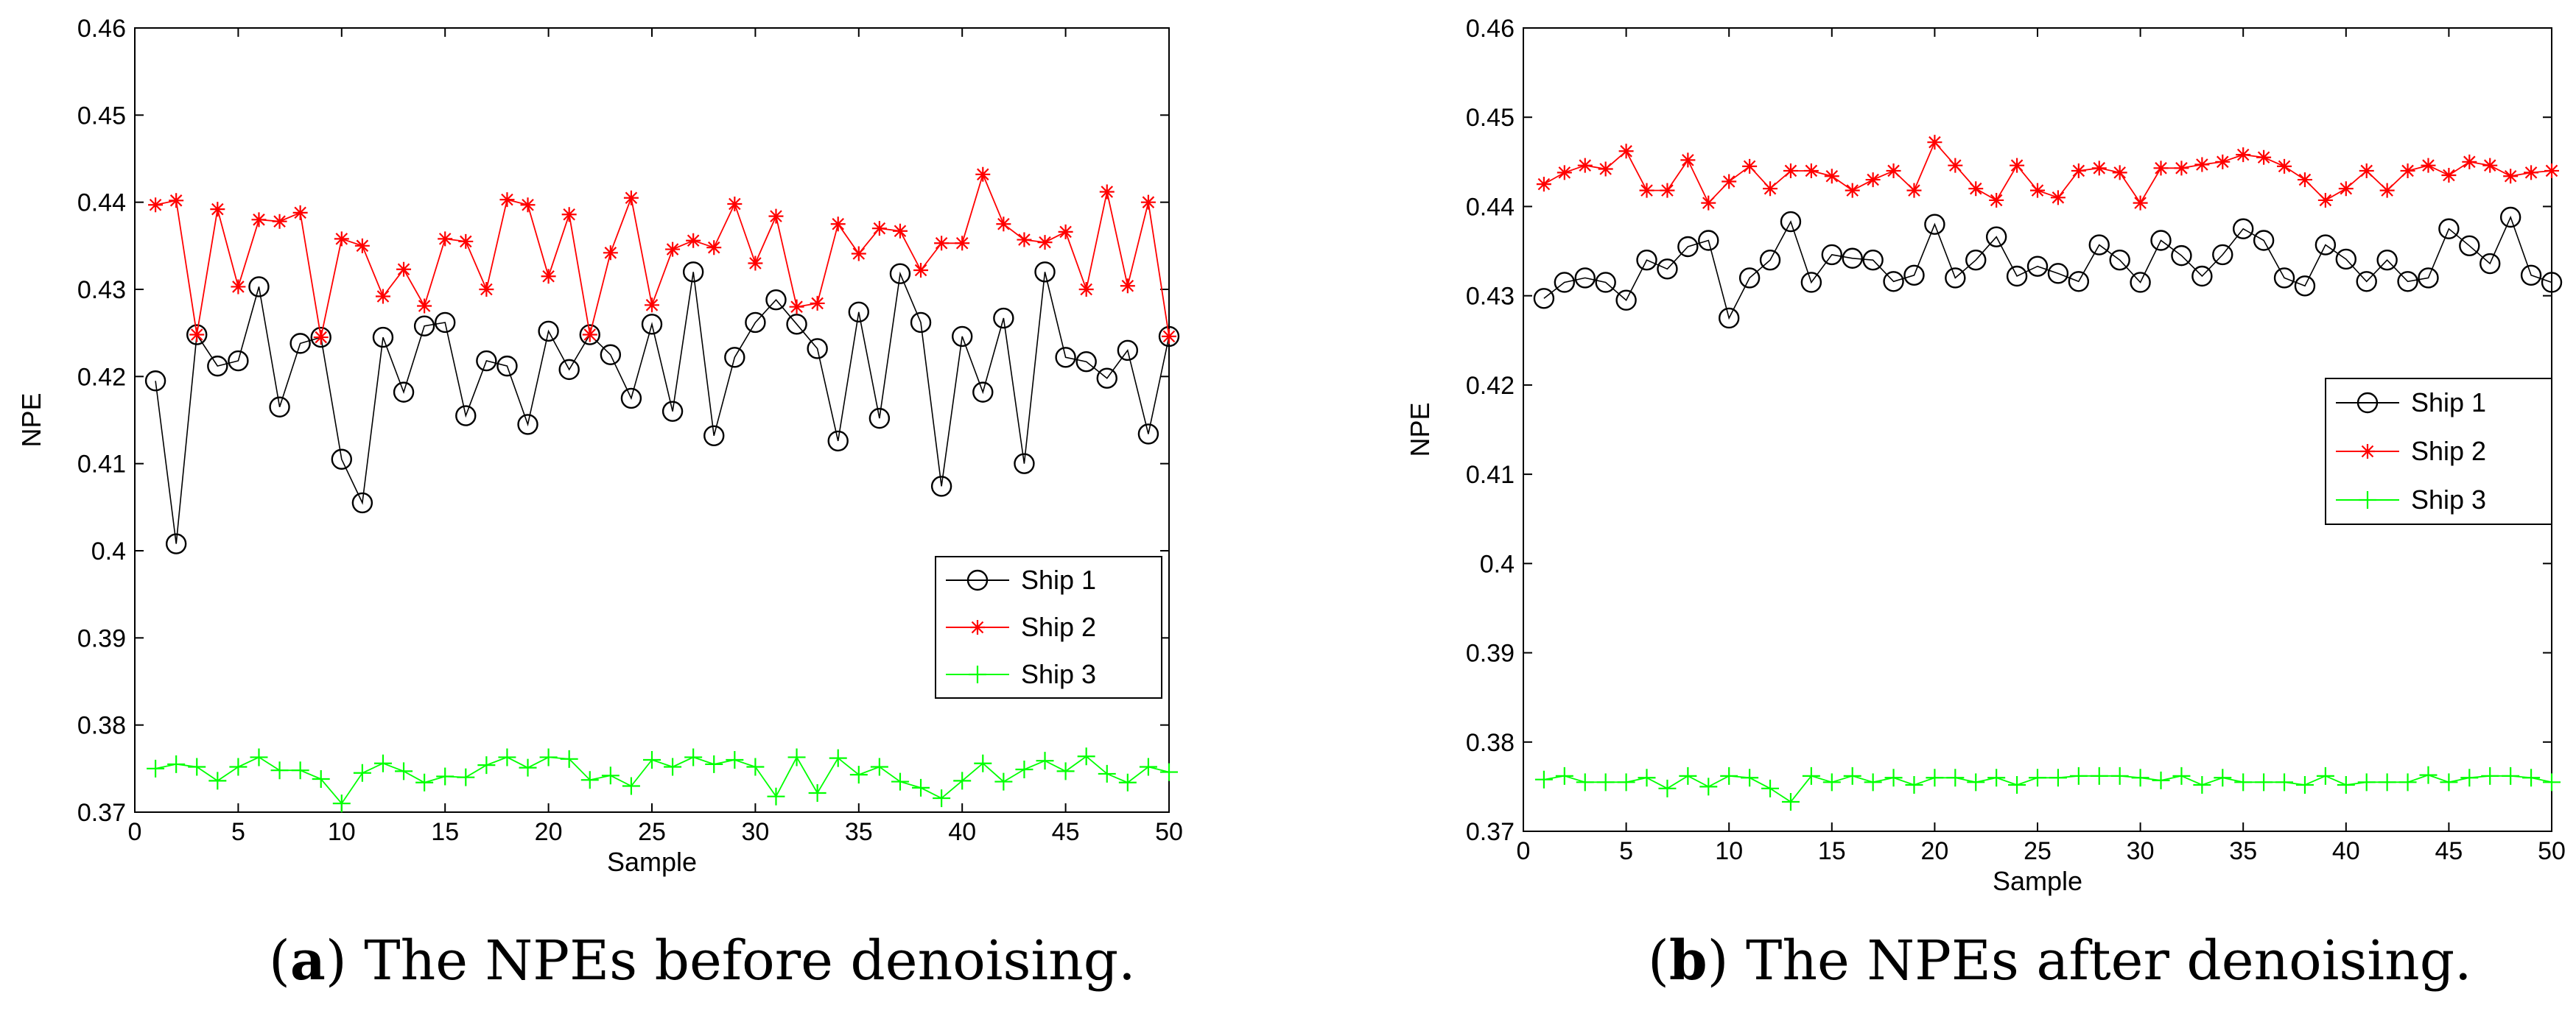 The height and width of the screenshot is (1022, 2576). What do you see at coordinates (1490, 207) in the screenshot?
I see `y-tick-label: 0.44` at bounding box center [1490, 207].